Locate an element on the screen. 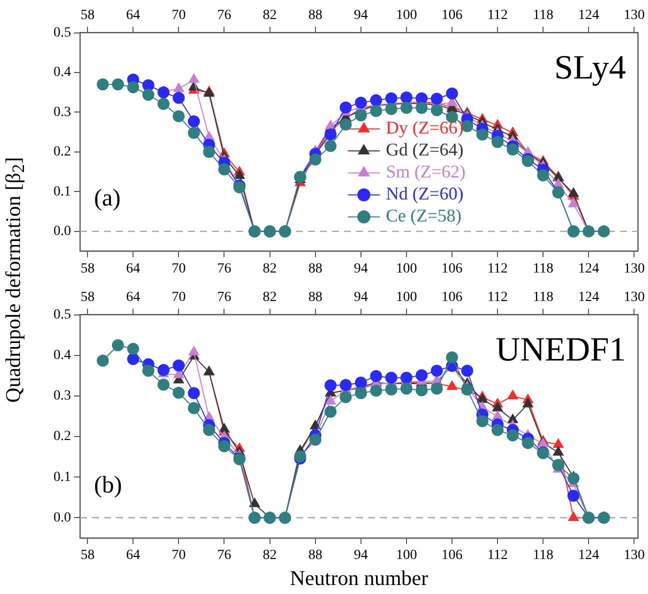 This screenshot has height=594, width=648. legend-label: Nd (Z=60) is located at coordinates (425, 194).